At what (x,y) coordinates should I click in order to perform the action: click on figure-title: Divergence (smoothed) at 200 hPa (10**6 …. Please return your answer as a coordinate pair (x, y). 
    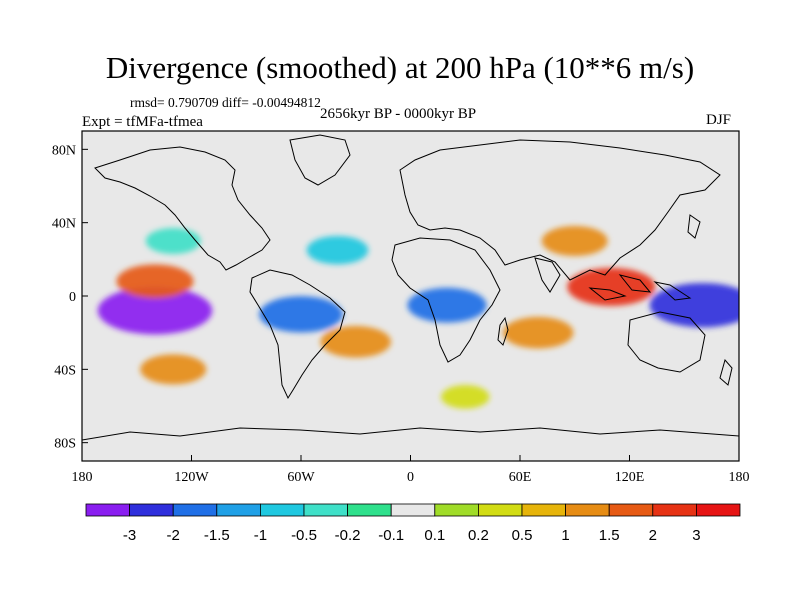
    Looking at the image, I should click on (400, 67).